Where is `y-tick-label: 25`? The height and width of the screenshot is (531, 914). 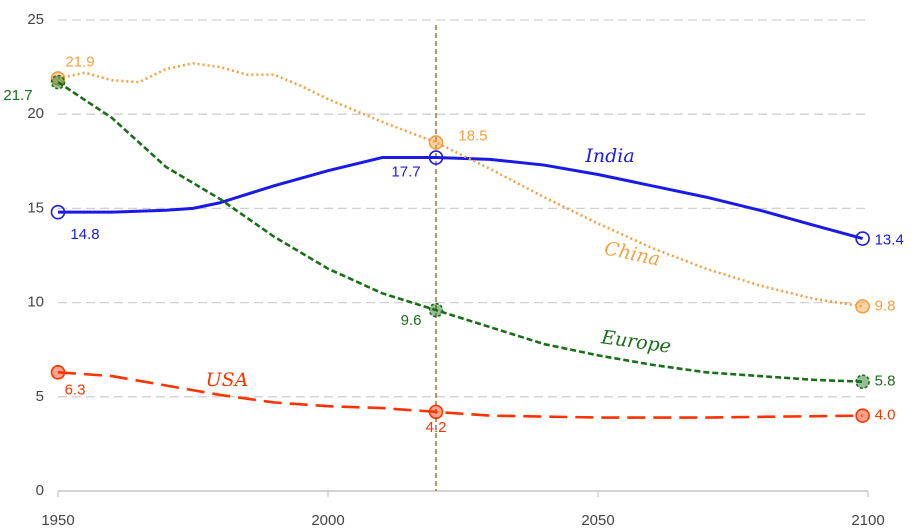
y-tick-label: 25 is located at coordinates (35, 19).